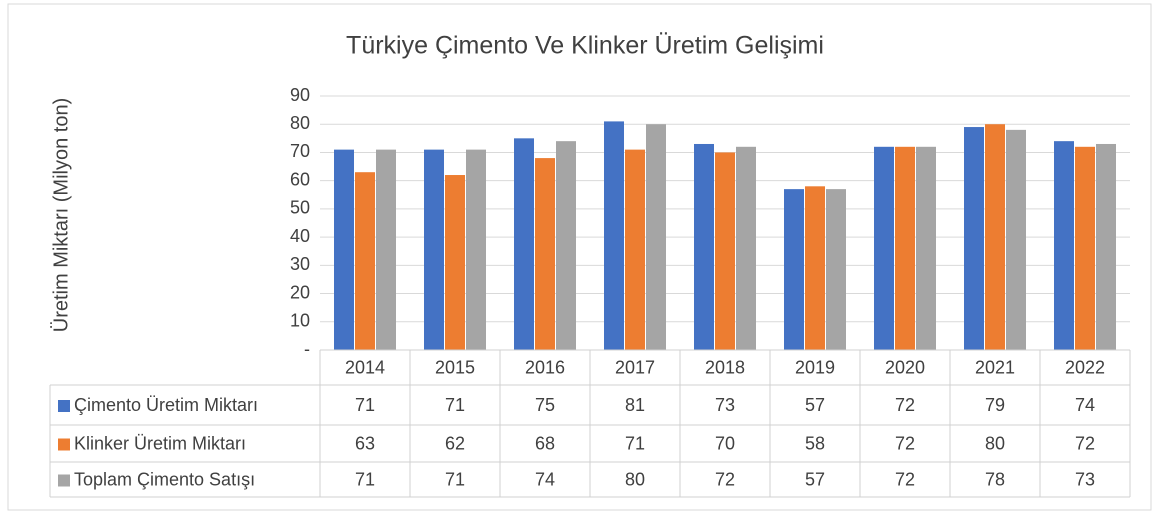  What do you see at coordinates (300, 292) in the screenshot?
I see `y-tick-label: 20` at bounding box center [300, 292].